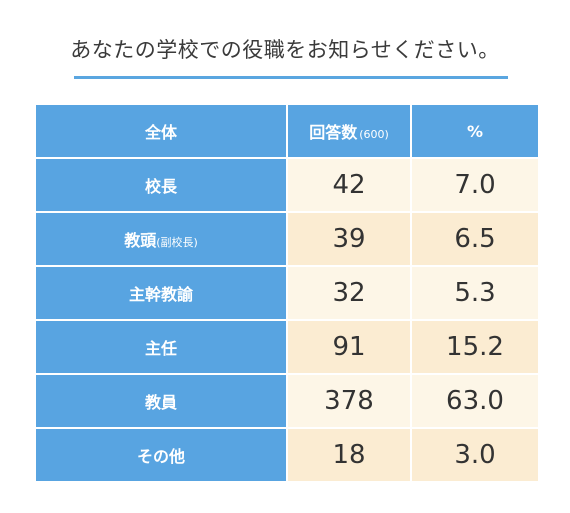 The width and height of the screenshot is (570, 513). I want to click on header-cell-count: 回答数 (600), so click(349, 131).